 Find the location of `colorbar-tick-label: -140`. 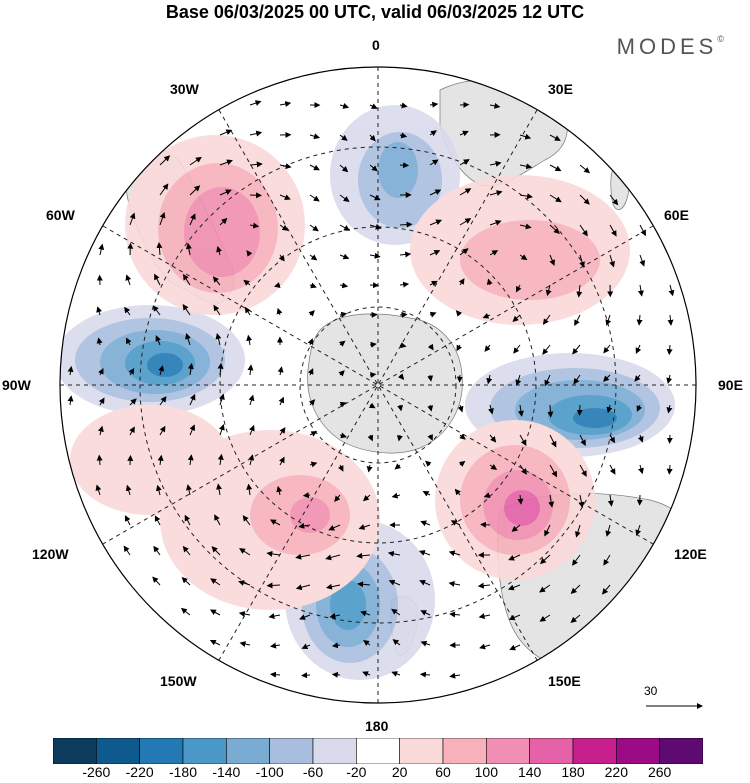

colorbar-tick-label: -140 is located at coordinates (226, 772).